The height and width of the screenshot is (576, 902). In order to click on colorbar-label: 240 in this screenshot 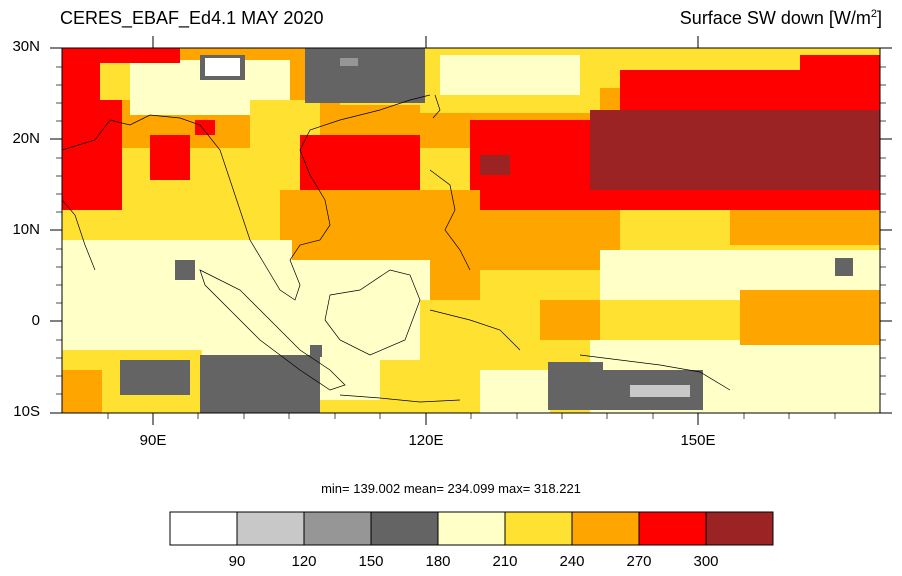, I will do `click(572, 561)`.